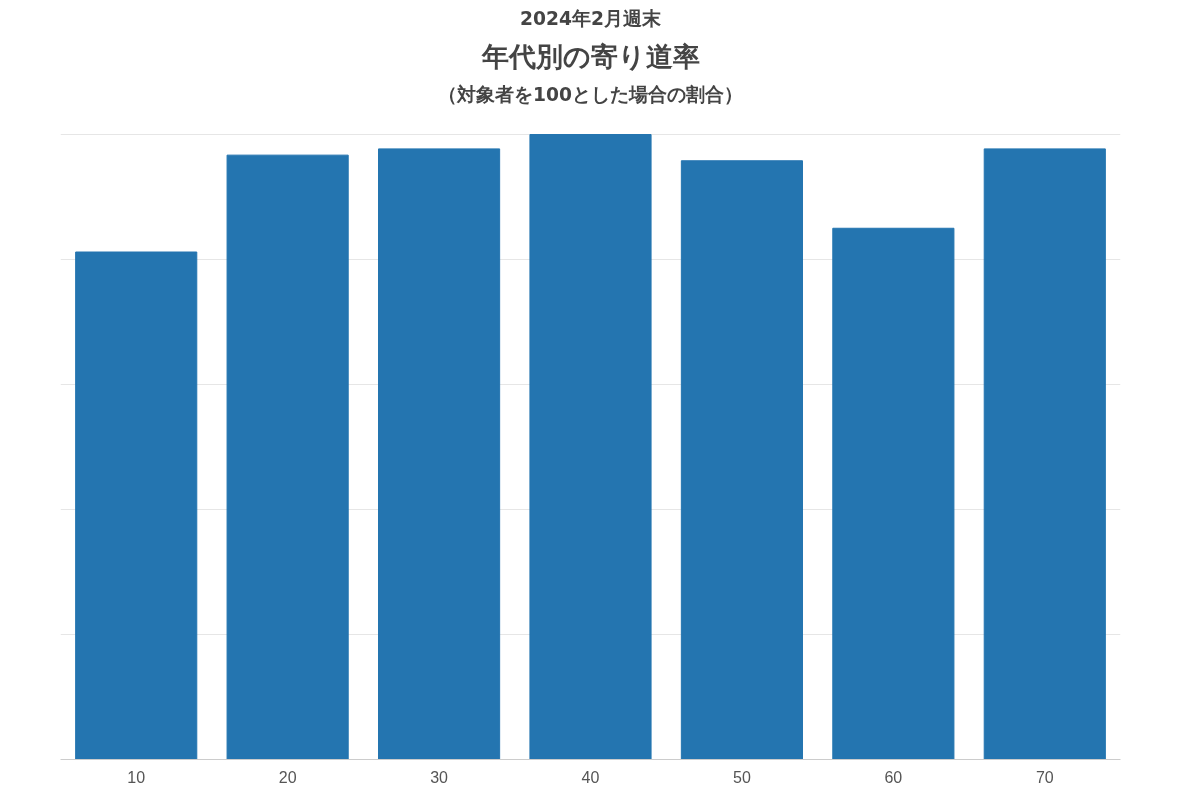  Describe the element at coordinates (742, 777) in the screenshot. I see `x-tick-label: 50` at that location.